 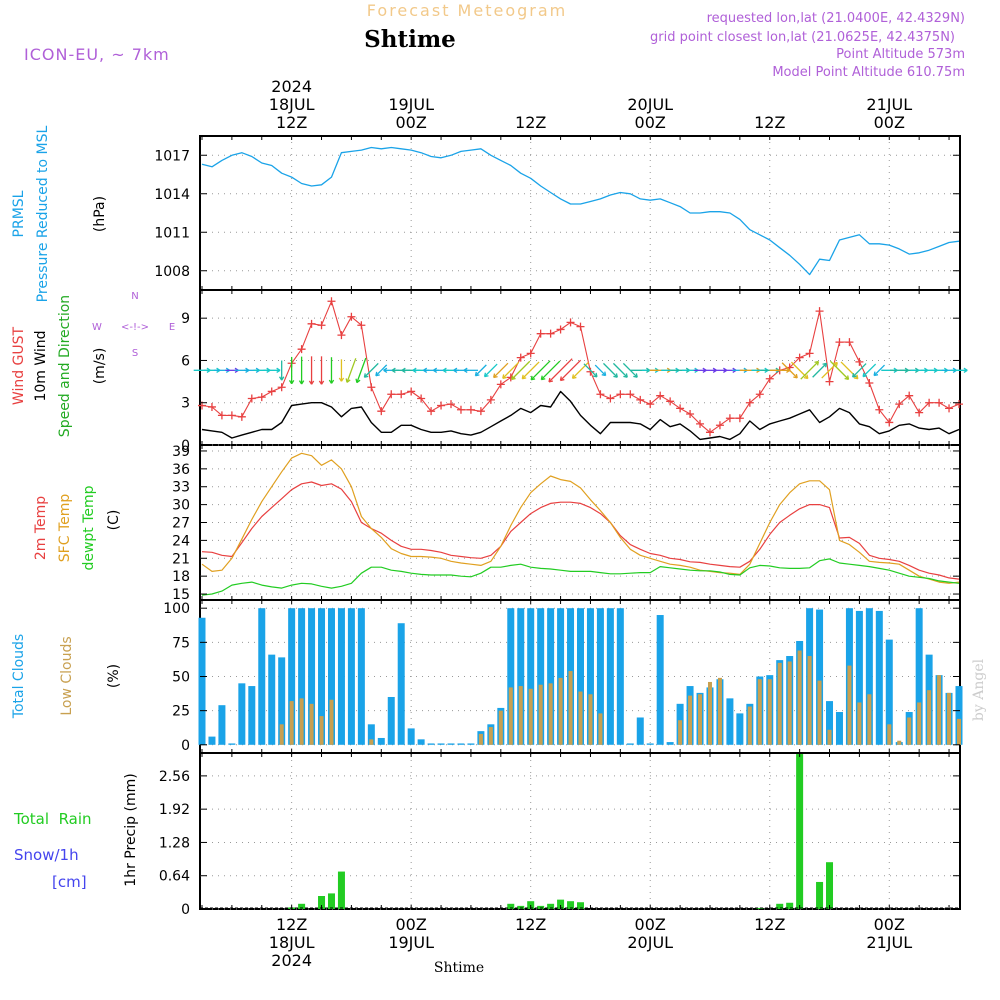 I want to click on series-line-sfc-temp, so click(x=580, y=518).